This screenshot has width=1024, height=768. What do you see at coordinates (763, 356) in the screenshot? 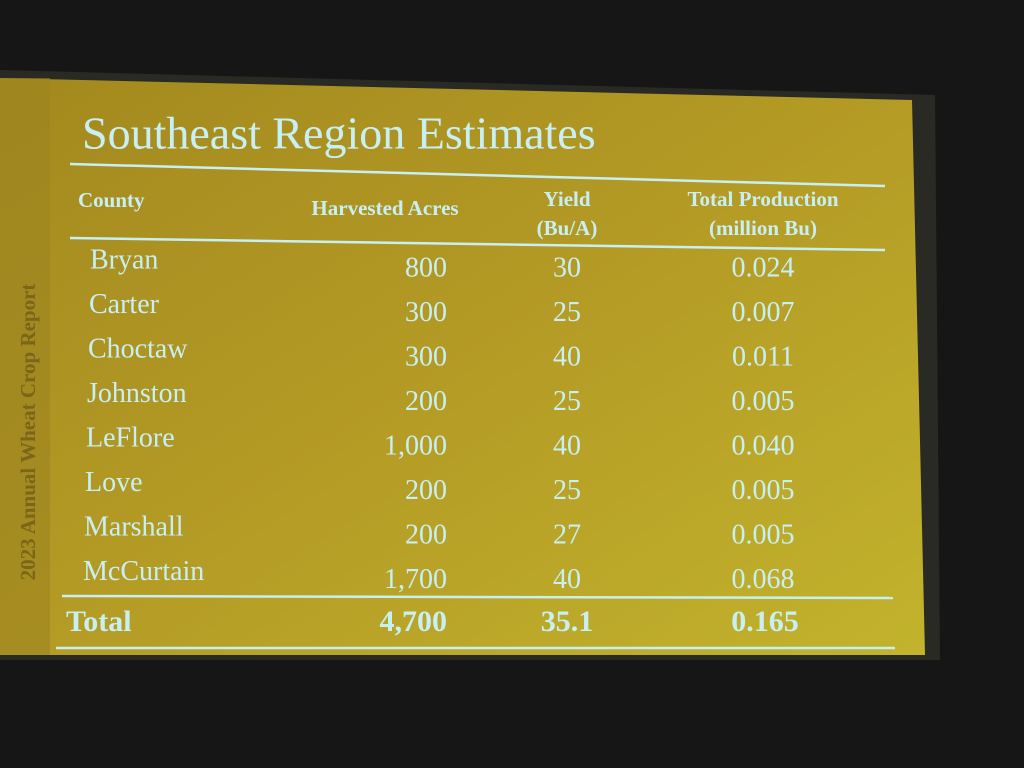
I see `cell-value: 0.011` at bounding box center [763, 356].